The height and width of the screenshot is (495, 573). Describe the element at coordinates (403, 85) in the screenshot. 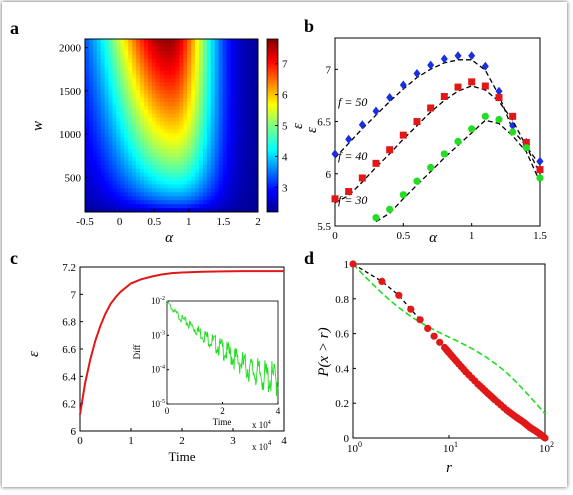

I see `panel-b-point-f50` at that location.